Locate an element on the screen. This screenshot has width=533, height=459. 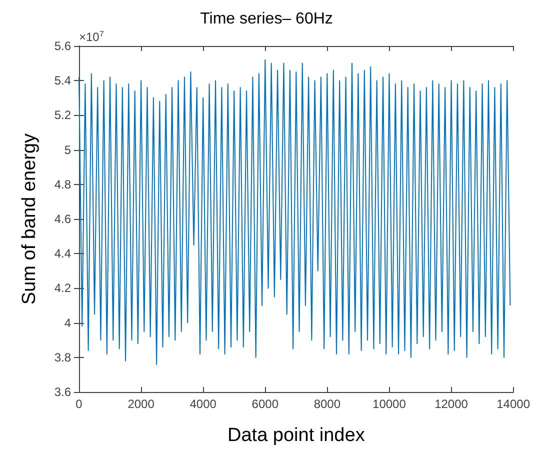
x-tick-label: 8000 is located at coordinates (327, 404).